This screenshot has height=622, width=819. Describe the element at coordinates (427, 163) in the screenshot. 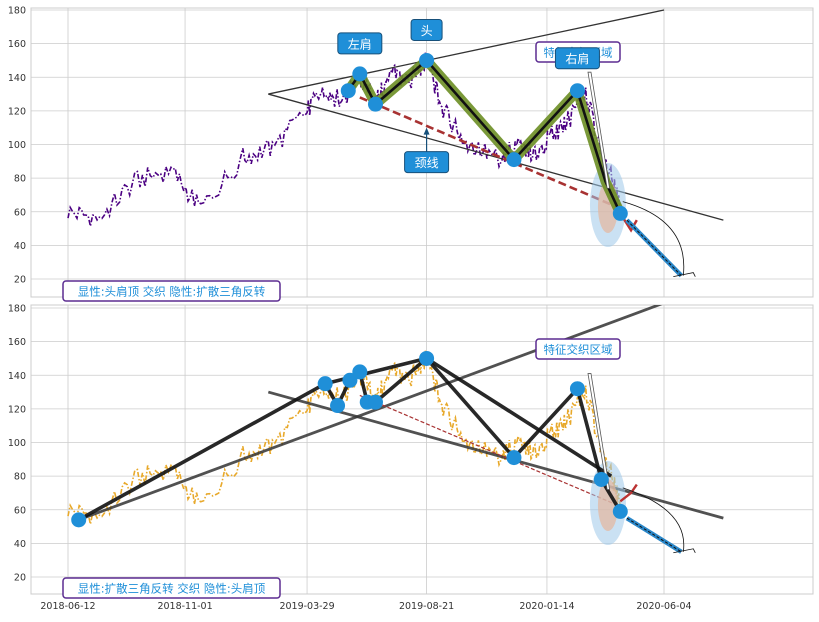

I see `pattern-label-text: 颈线` at that location.